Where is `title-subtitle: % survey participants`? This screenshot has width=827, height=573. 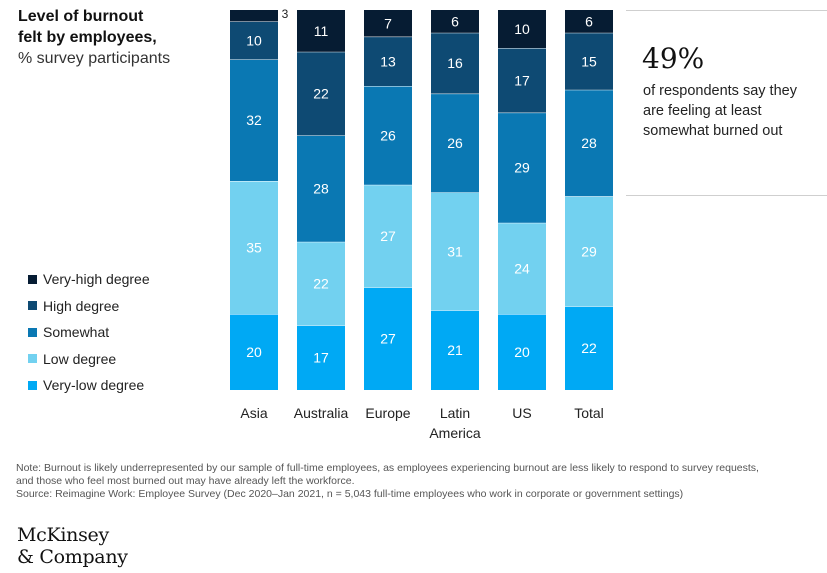
title-subtitle: % survey participants is located at coordinates (94, 58).